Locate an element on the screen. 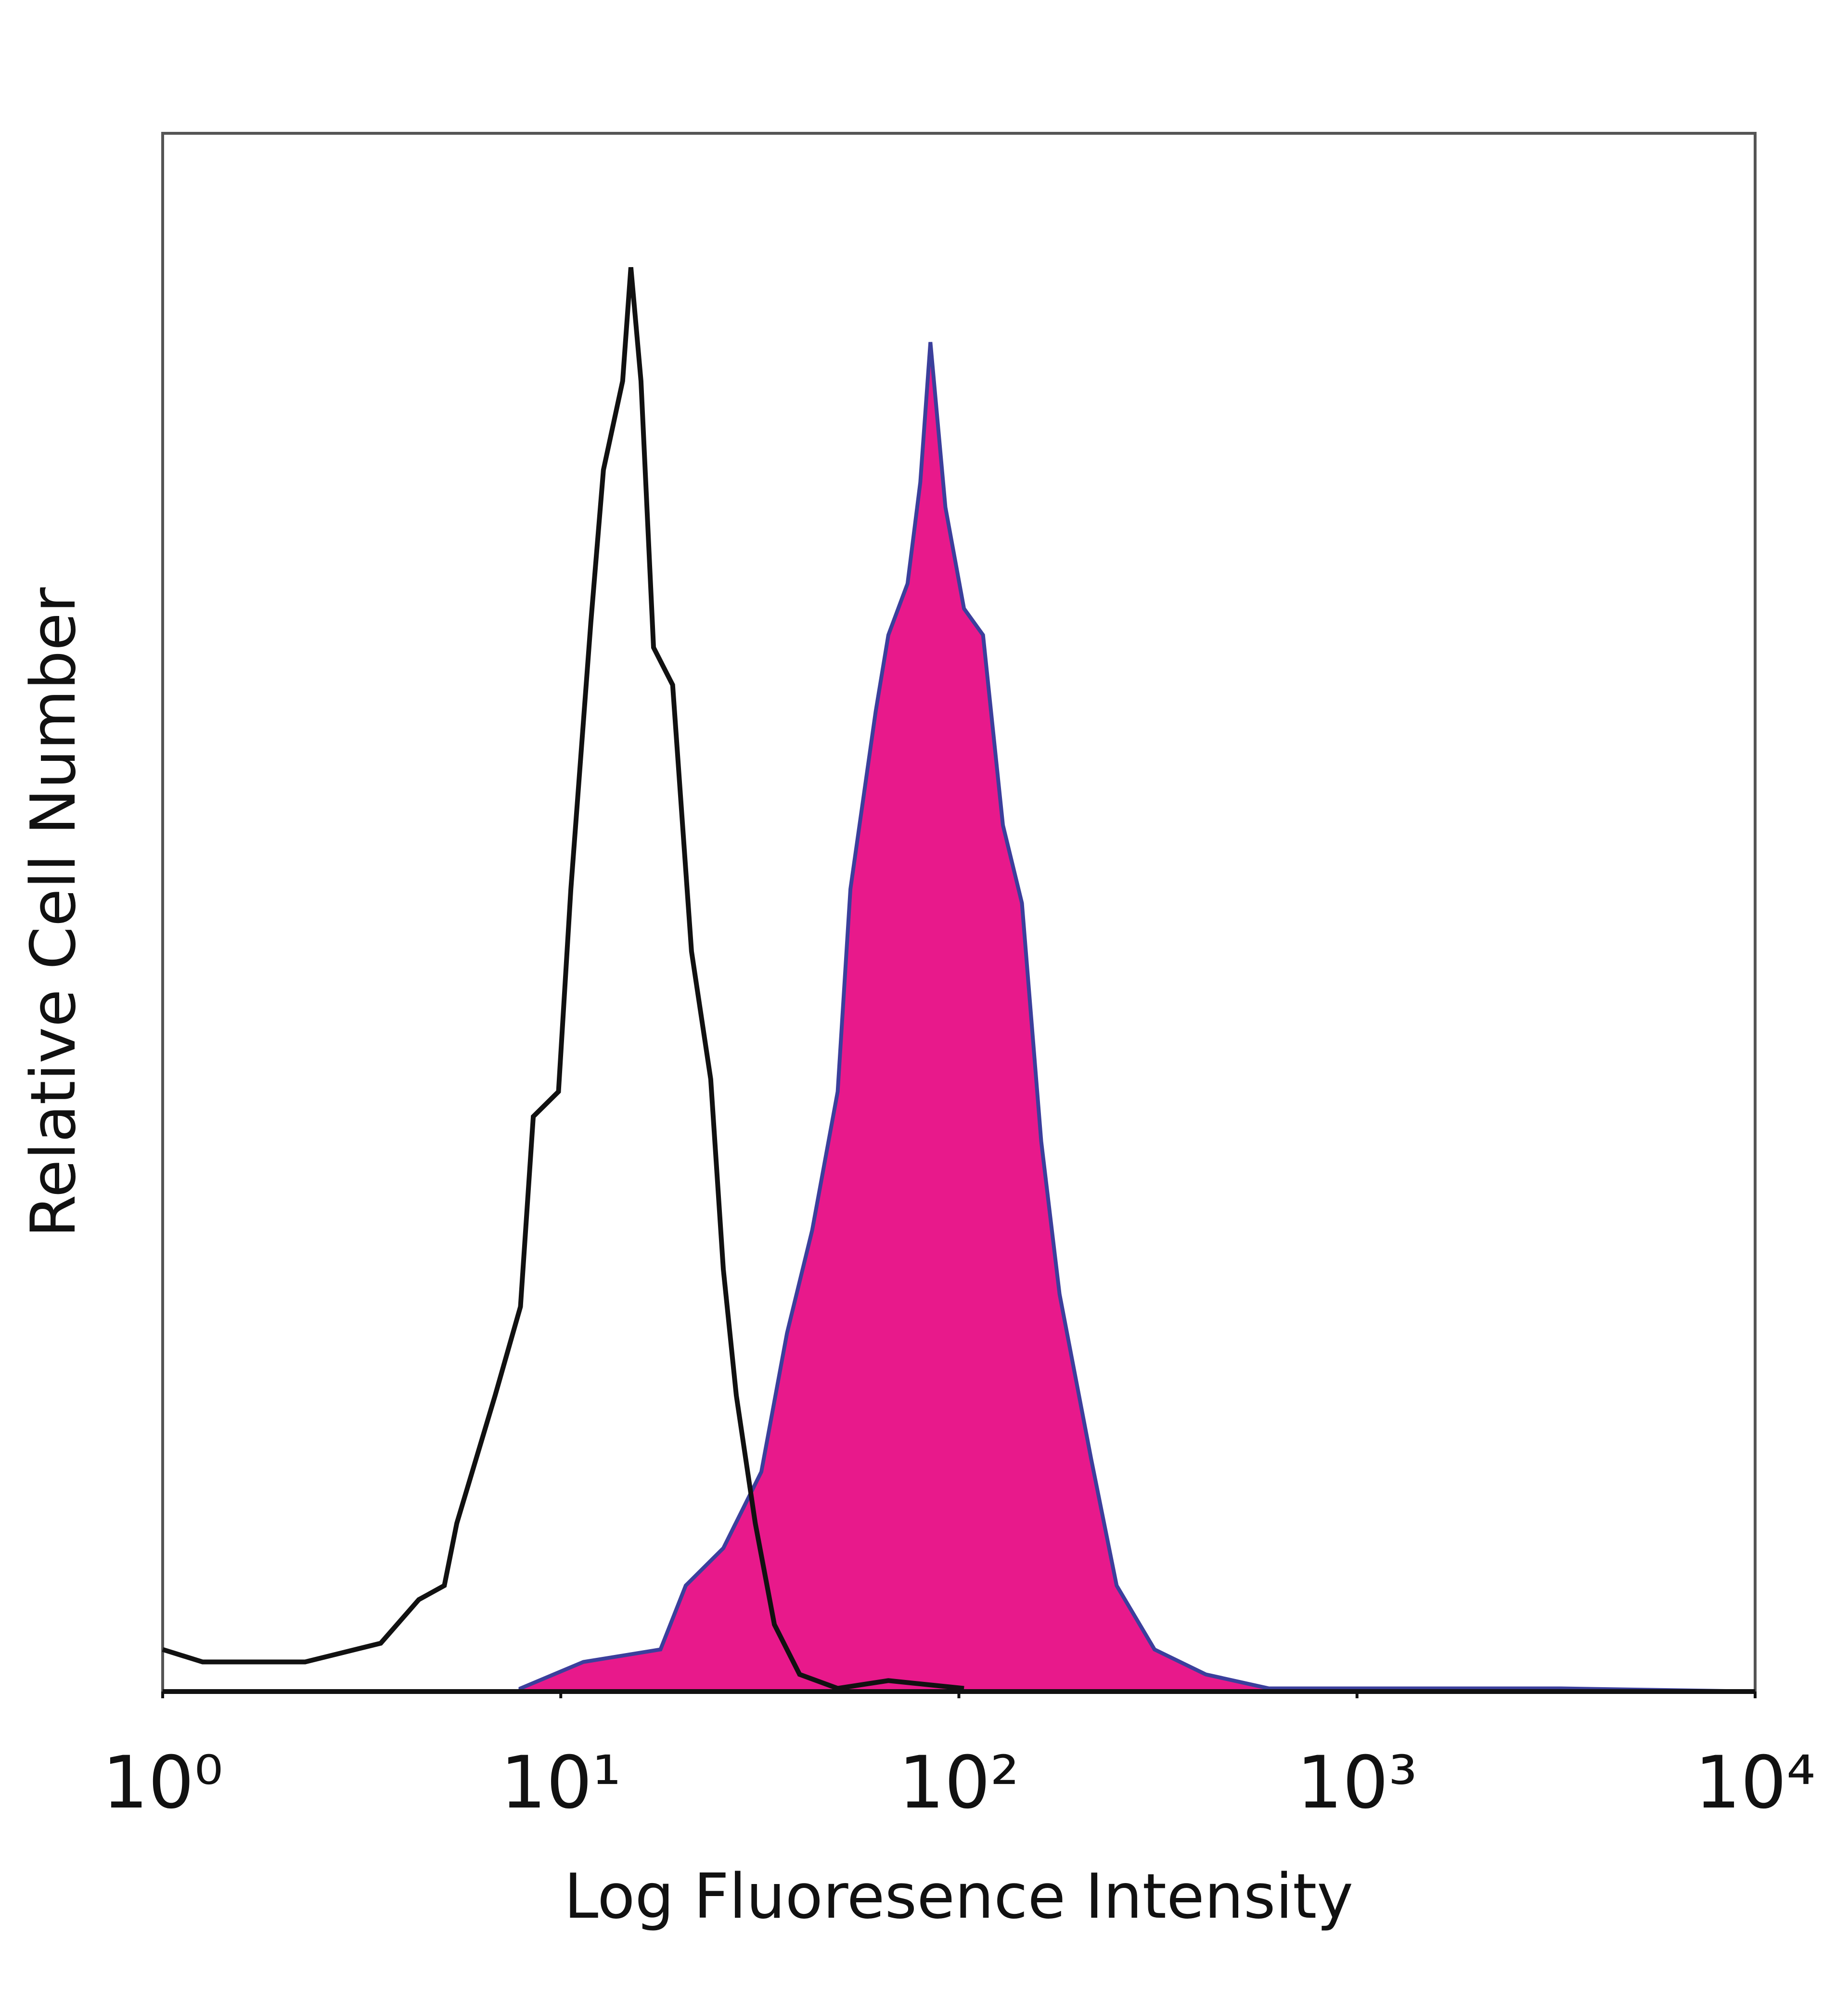 This screenshot has height=2000, width=1848. x-tick-label: 10⁴ is located at coordinates (1754, 1783).